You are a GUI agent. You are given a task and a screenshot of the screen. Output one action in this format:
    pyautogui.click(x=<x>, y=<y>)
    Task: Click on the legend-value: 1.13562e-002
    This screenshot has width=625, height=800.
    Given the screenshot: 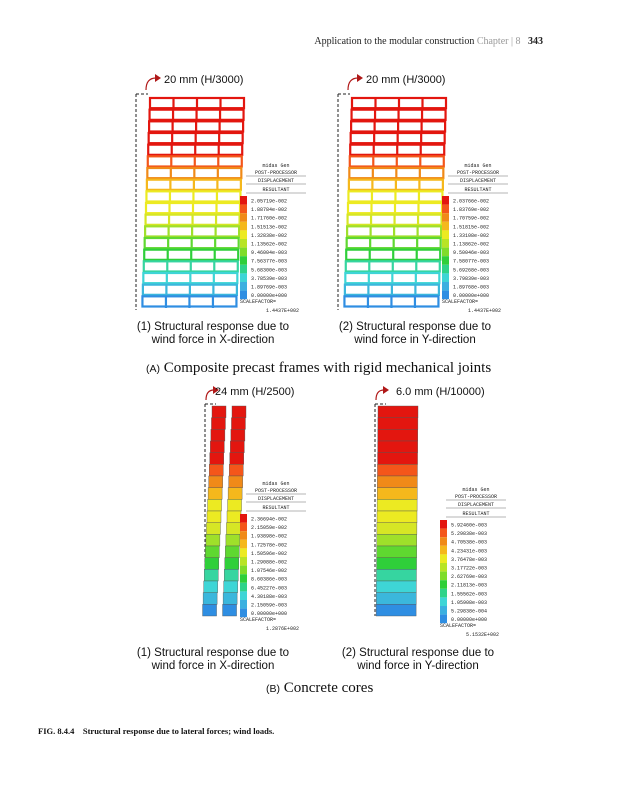 What is the action you would take?
    pyautogui.click(x=269, y=245)
    